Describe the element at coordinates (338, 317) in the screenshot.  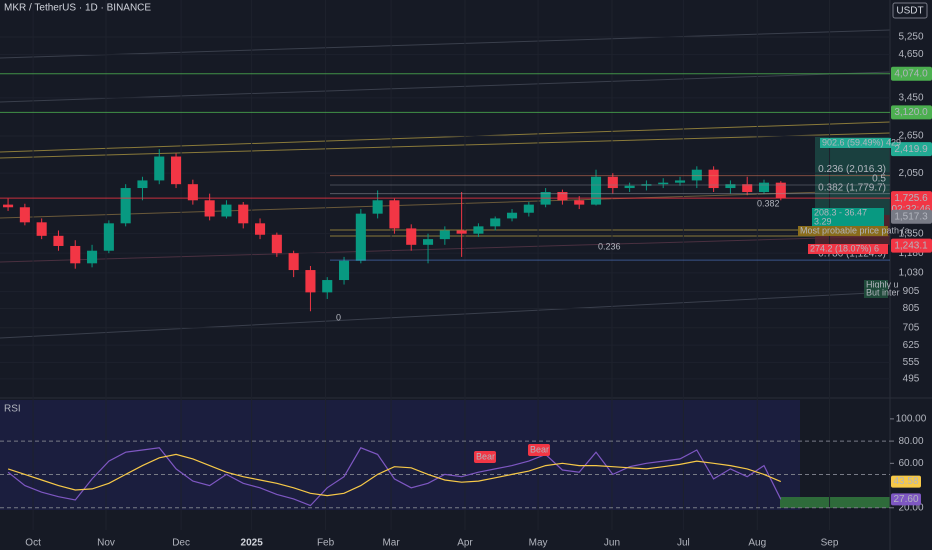
I see `annotation: 0` at that location.